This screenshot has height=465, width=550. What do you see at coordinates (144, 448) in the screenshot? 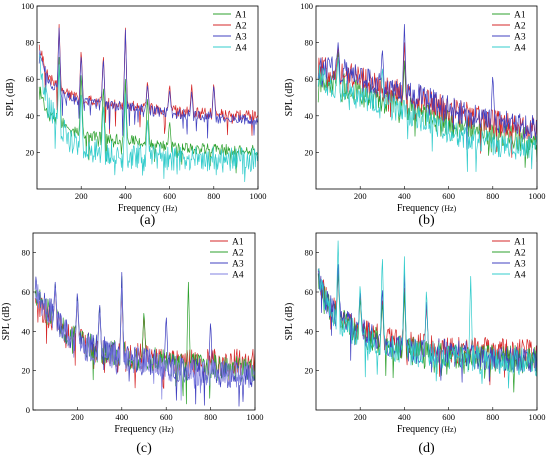
I see `panel-label: (c)` at bounding box center [144, 448].